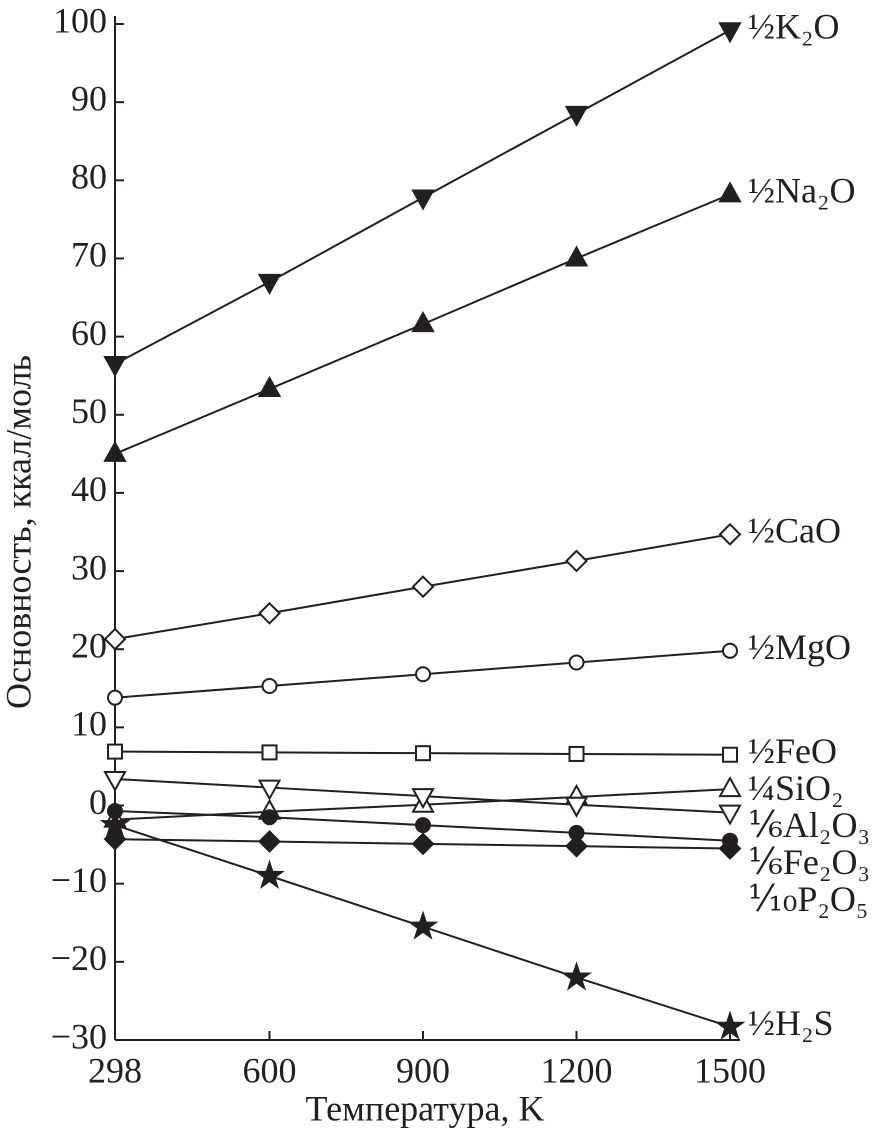 The height and width of the screenshot is (1141, 879). Describe the element at coordinates (730, 1070) in the screenshot. I see `x-tick-label: 1500` at that location.